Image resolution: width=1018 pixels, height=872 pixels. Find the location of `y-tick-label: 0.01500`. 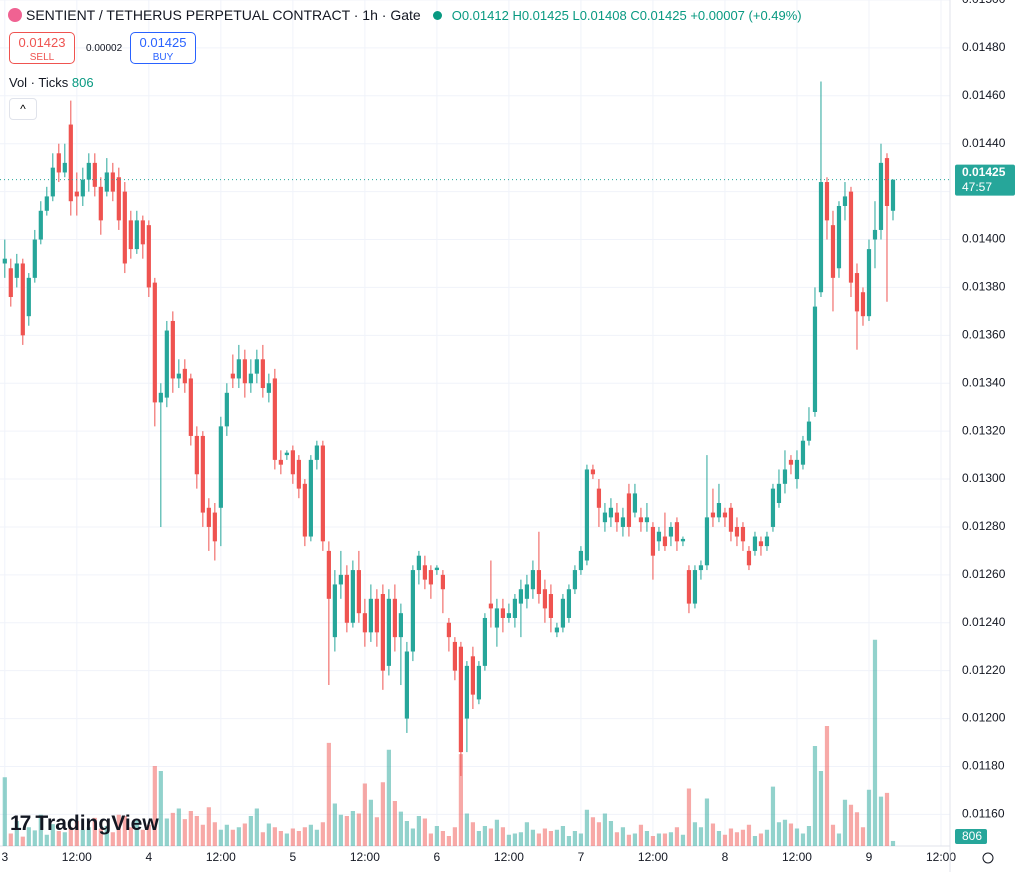

y-tick-label: 0.01500 is located at coordinates (984, 3).